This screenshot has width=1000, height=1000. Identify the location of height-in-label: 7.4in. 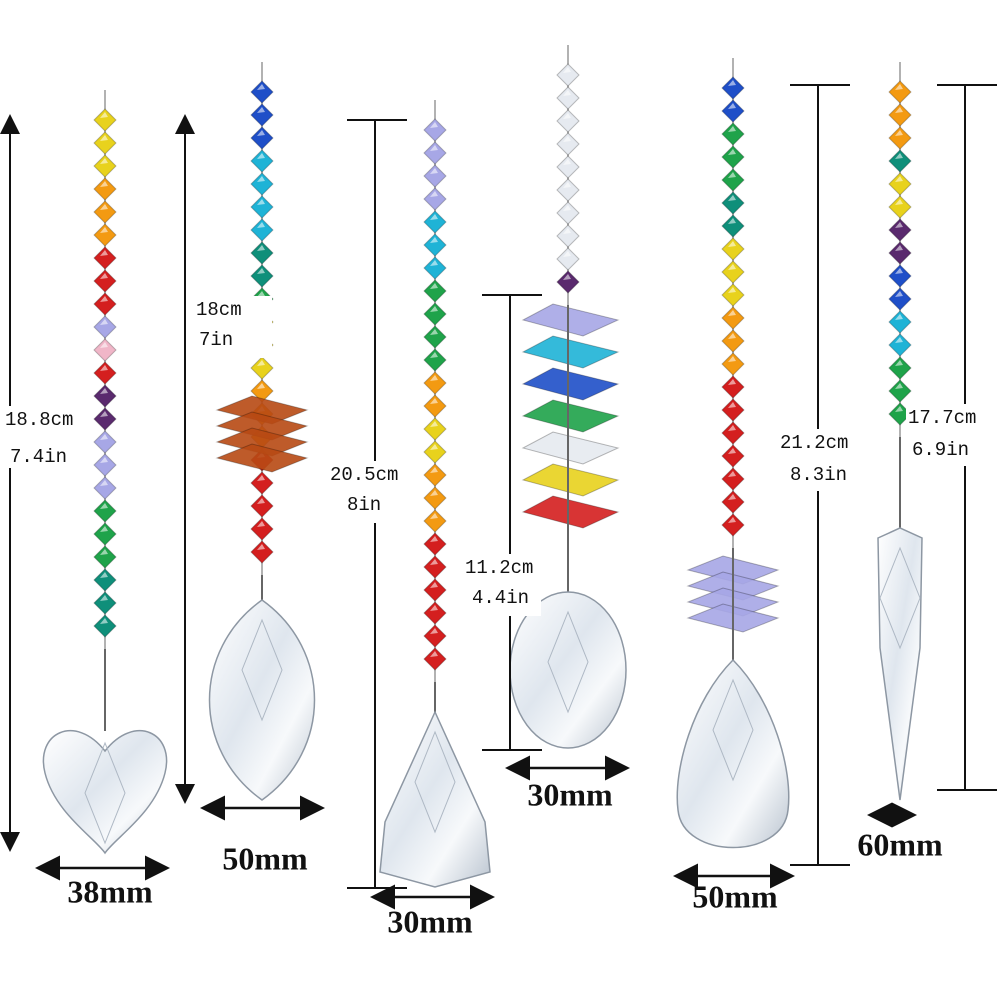
(38, 457).